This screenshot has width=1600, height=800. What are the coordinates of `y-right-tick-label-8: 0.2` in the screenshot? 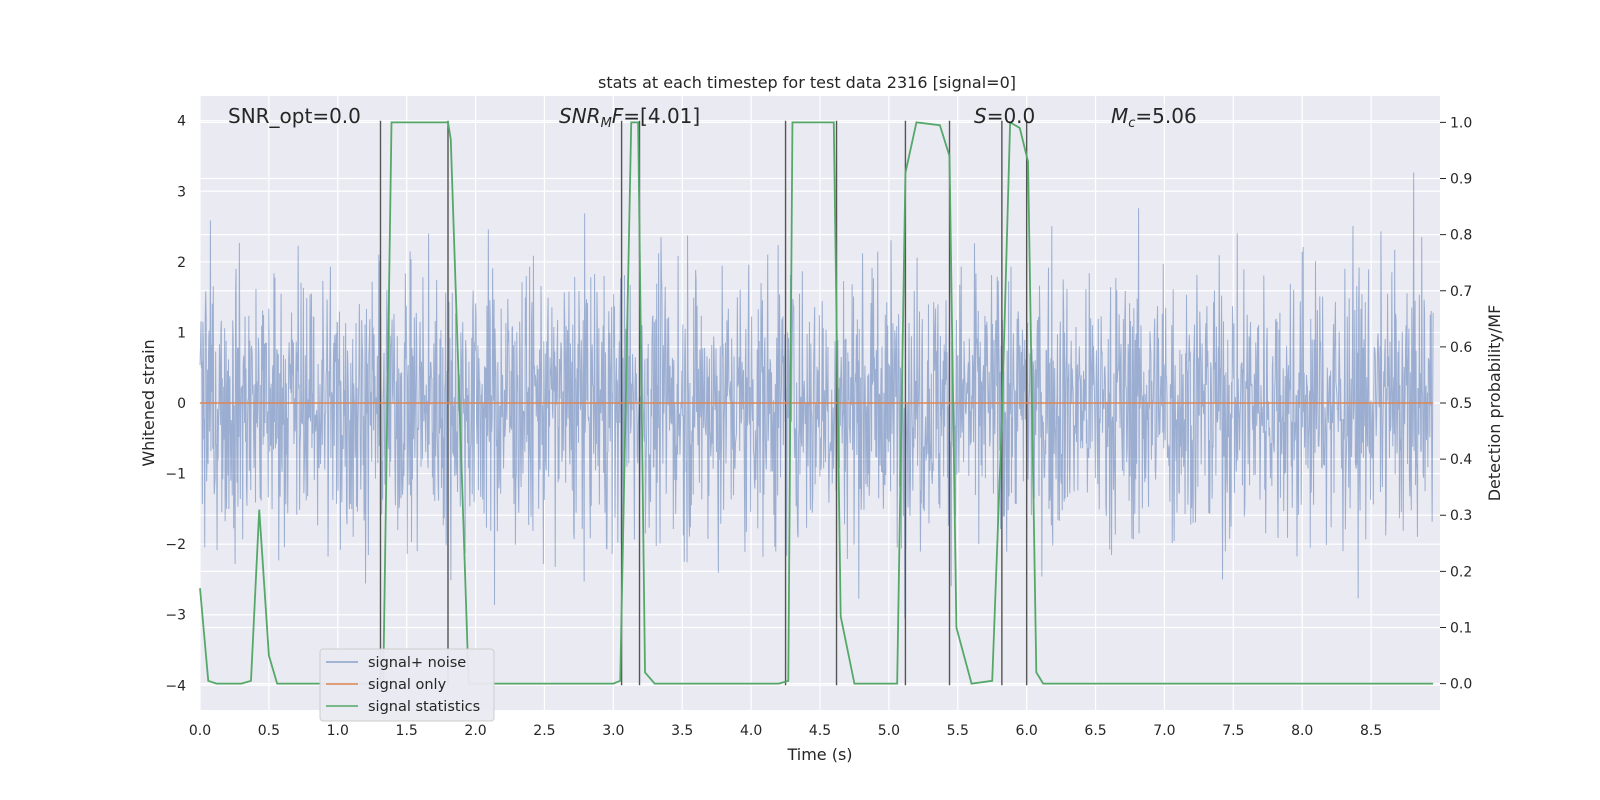 It's located at (1461, 572).